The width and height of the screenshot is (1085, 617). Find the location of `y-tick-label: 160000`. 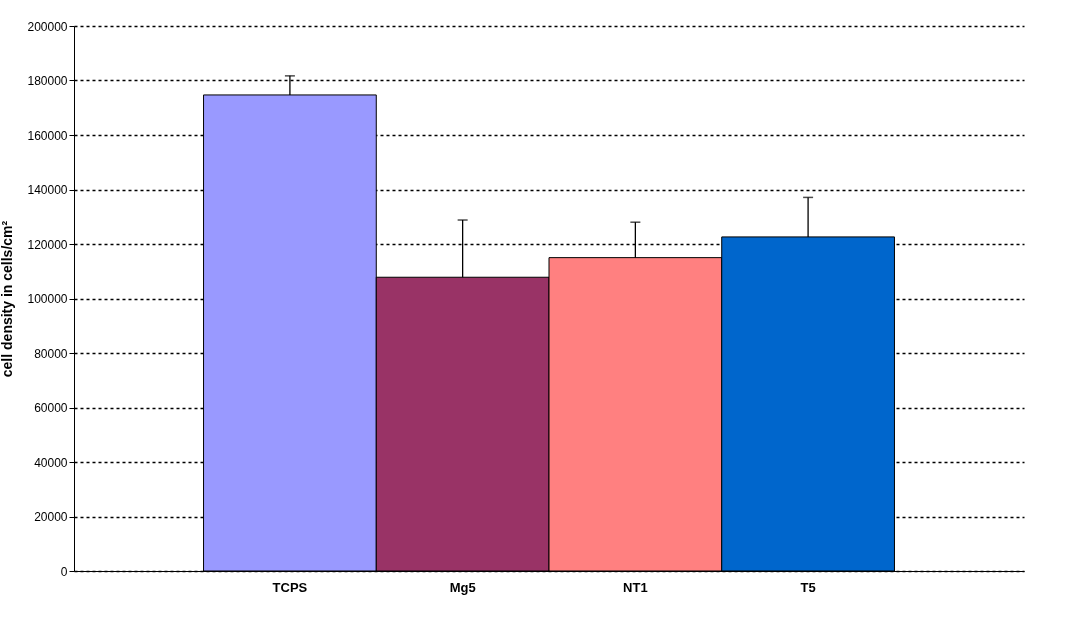

y-tick-label: 160000 is located at coordinates (47, 135).